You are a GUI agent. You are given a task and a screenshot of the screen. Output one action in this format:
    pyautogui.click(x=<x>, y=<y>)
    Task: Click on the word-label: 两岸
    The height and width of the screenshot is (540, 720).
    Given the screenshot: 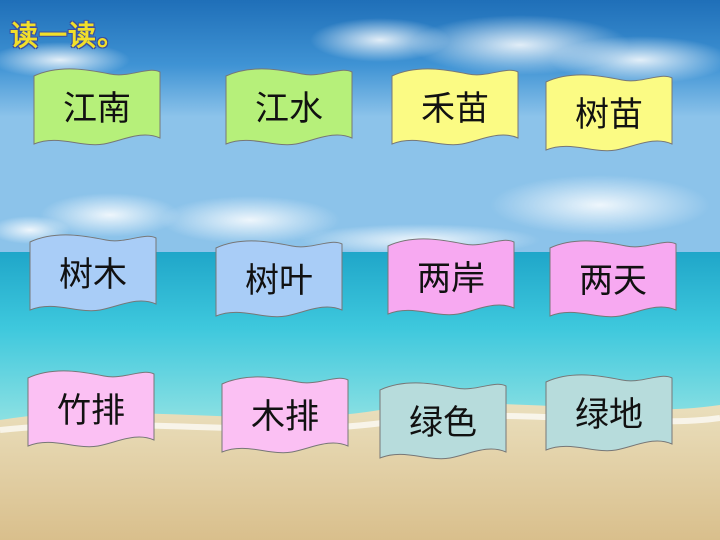 What is the action you would take?
    pyautogui.click(x=451, y=278)
    